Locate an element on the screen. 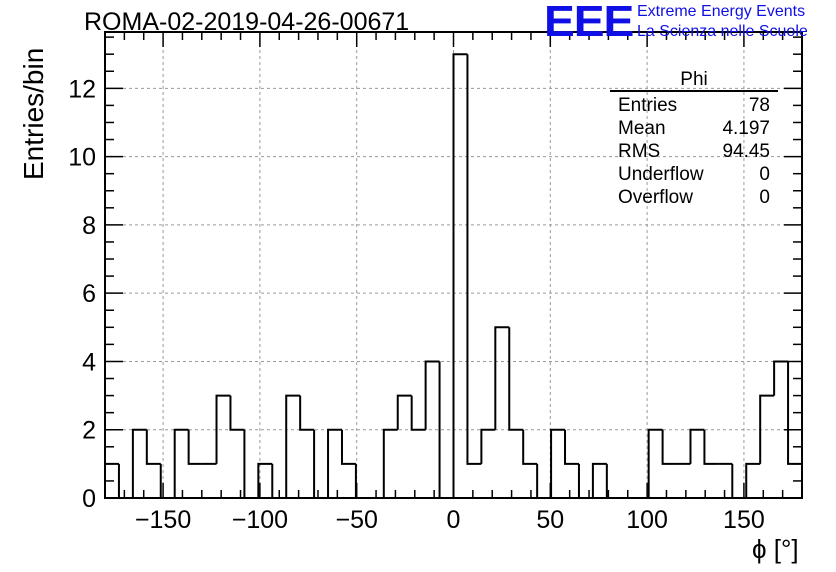 Image resolution: width=836 pixels, height=572 pixels. x-tick-label: −100 is located at coordinates (260, 520).